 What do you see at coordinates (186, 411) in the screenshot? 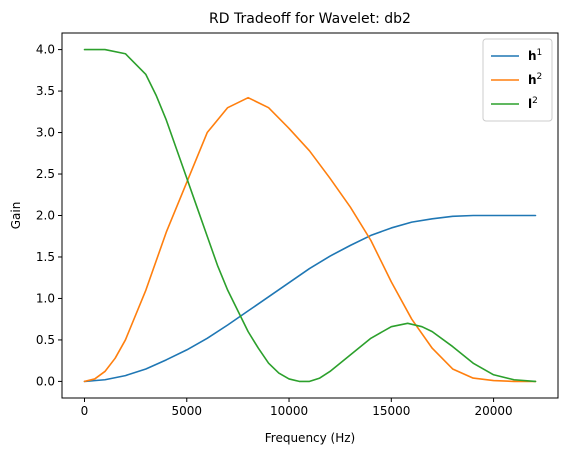
I see `x-tick-label: 5000` at bounding box center [186, 411].